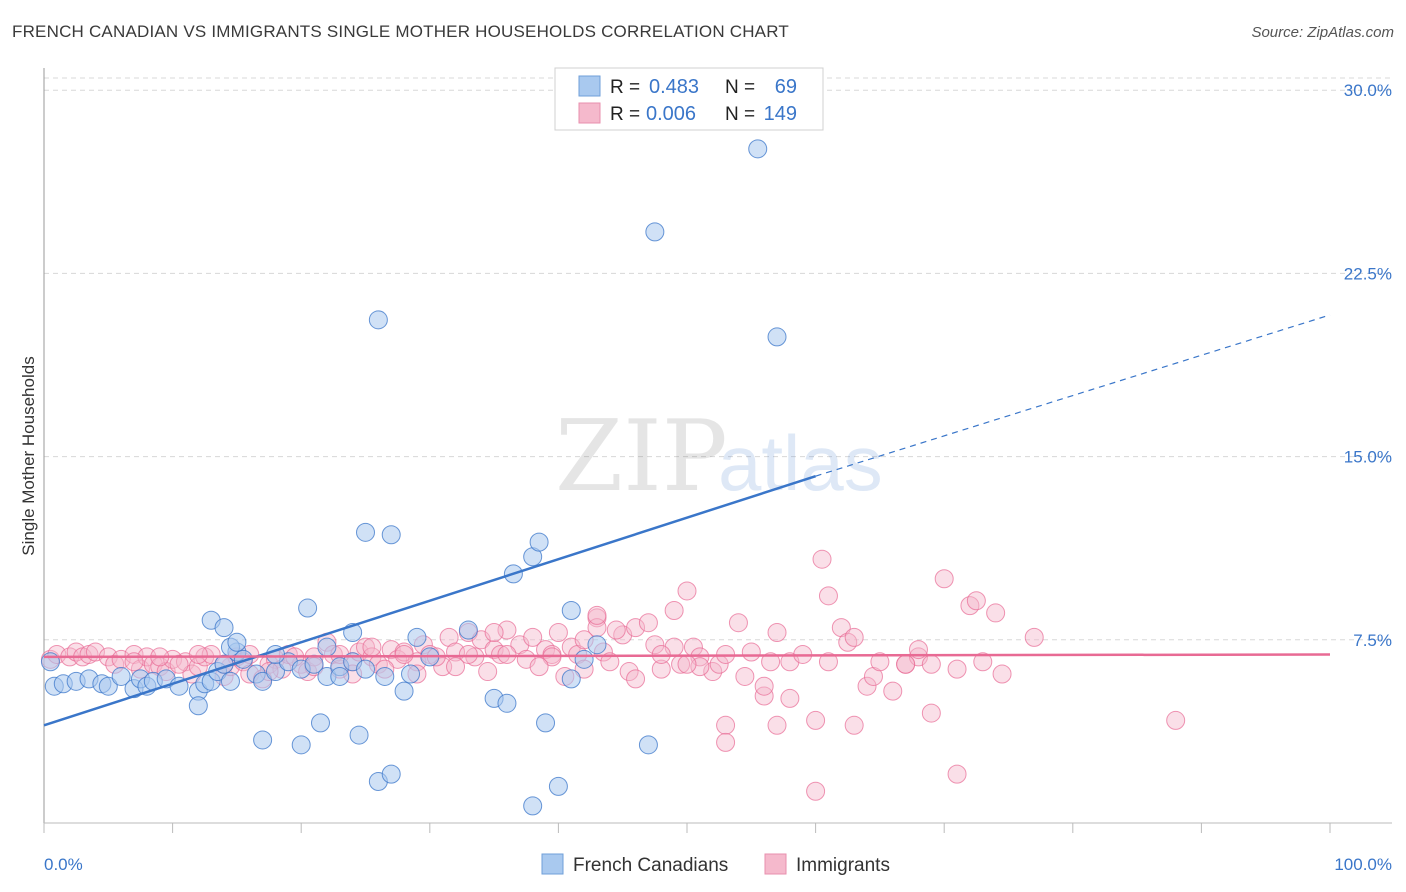  I want to click on legend-swatch-blue, so click(589, 86).